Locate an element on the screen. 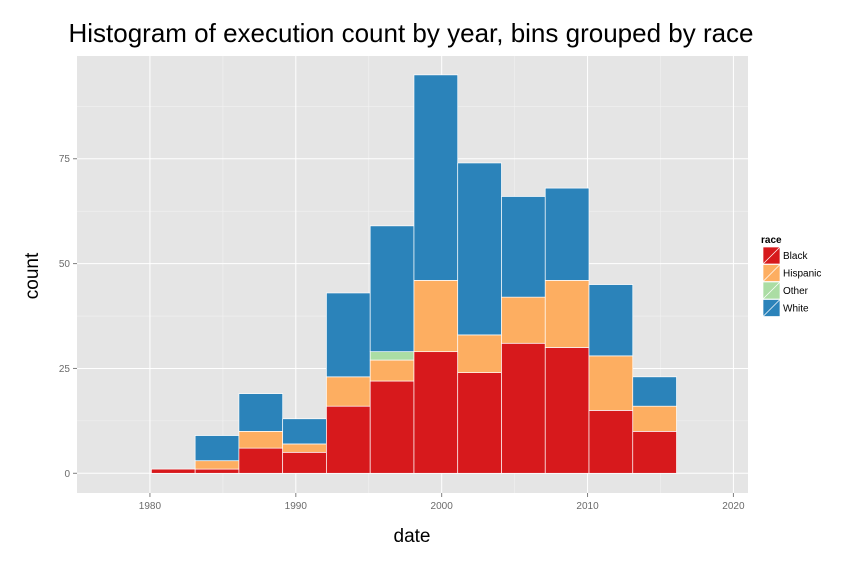 This screenshot has height=576, width=864. x-tick-label: 2000 is located at coordinates (442, 506).